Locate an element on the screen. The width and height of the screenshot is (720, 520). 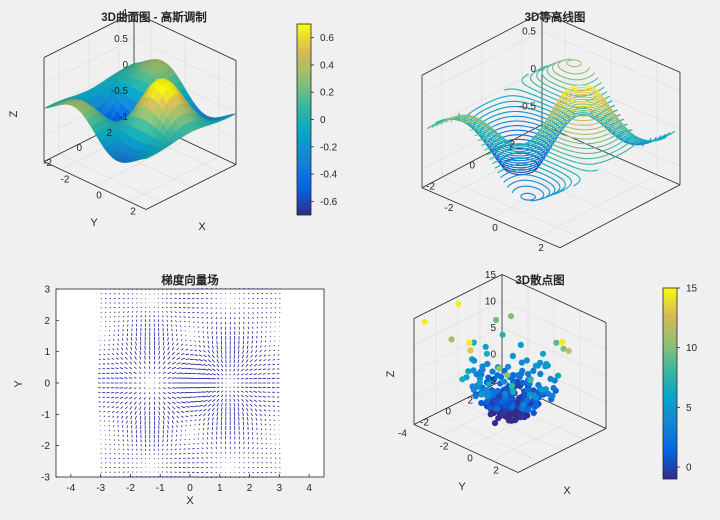
scatter-floor-grid is located at coordinates (510, 426).